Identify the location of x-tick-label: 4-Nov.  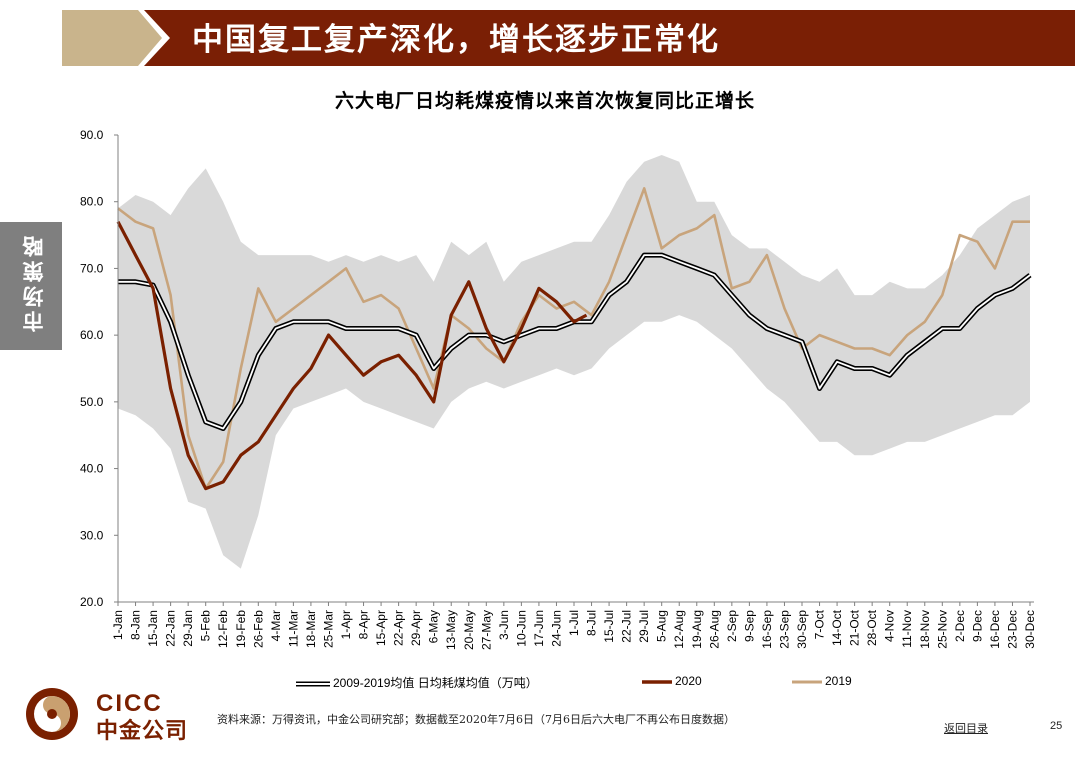
(890, 626).